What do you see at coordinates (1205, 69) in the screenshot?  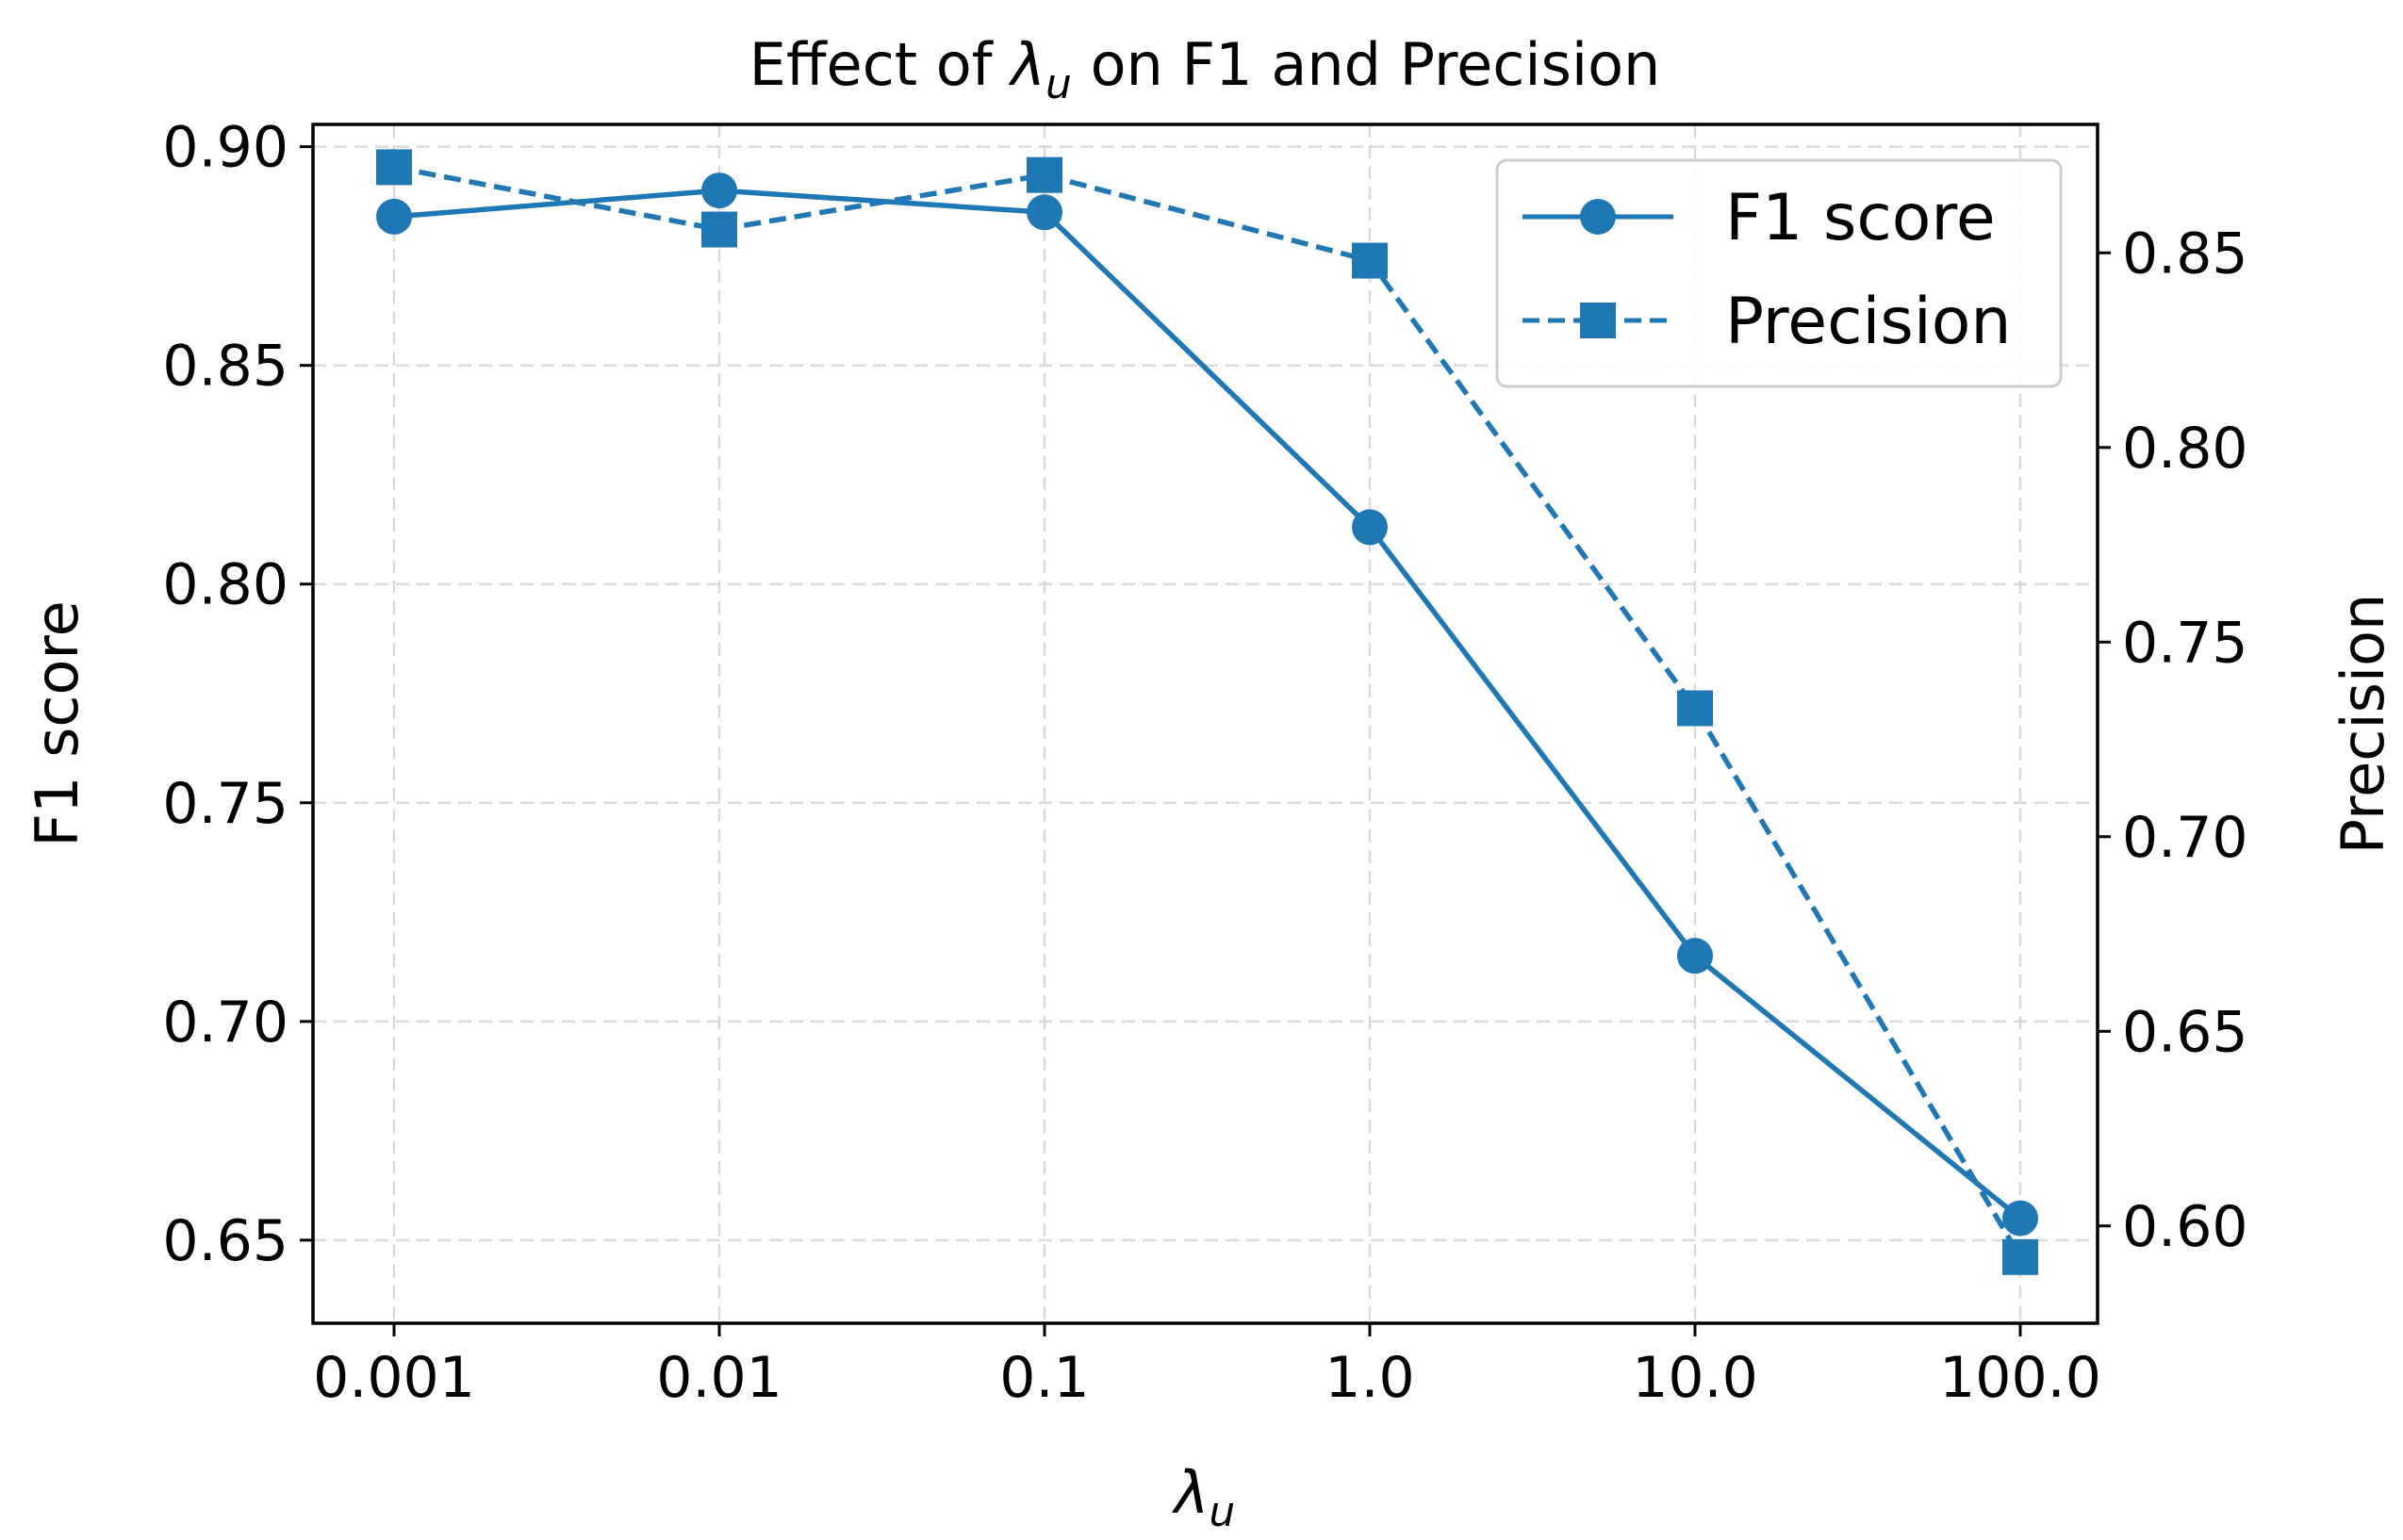 I see `chart-title: Effect of λu on F1 and Precision` at bounding box center [1205, 69].